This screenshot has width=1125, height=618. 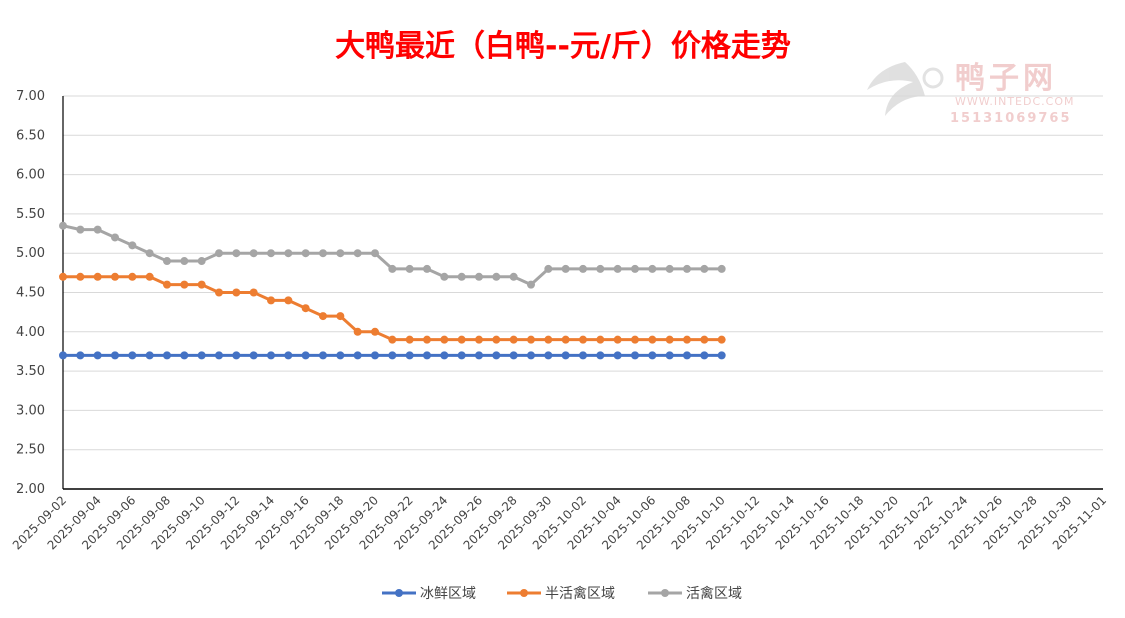 I want to click on y-tick-label: 7.00, so click(x=30, y=96).